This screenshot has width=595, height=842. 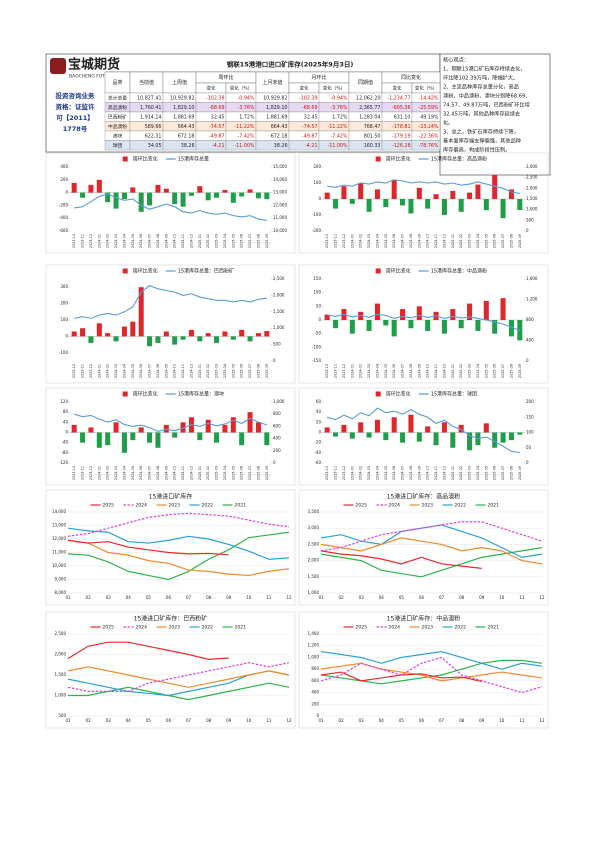 What do you see at coordinates (318, 77) in the screenshot?
I see `header-label: 月环比` at bounding box center [318, 77].